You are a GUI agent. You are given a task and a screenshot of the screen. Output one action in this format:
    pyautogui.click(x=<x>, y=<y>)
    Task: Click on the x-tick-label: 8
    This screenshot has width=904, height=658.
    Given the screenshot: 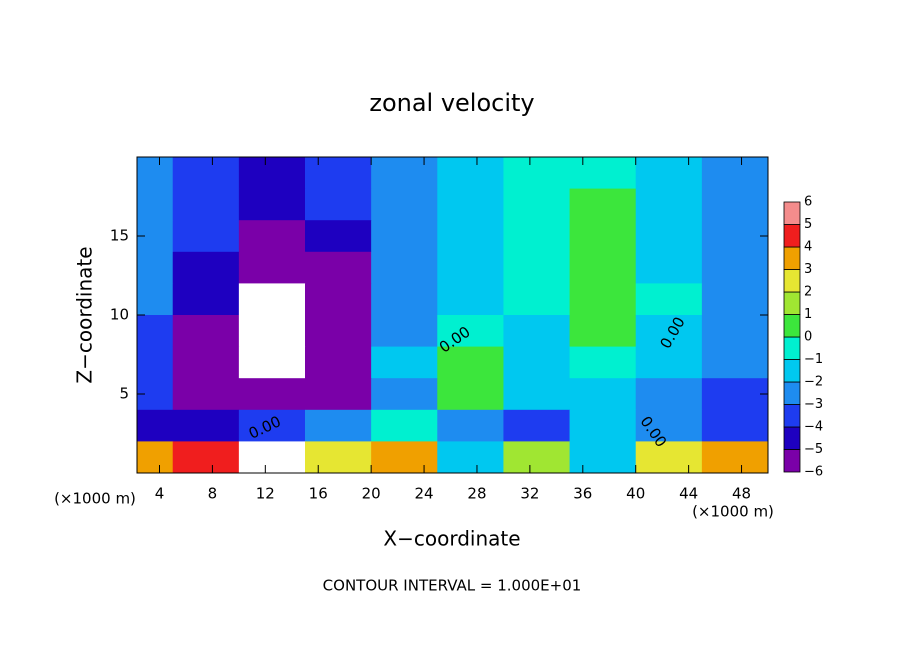 What is the action you would take?
    pyautogui.click(x=213, y=494)
    